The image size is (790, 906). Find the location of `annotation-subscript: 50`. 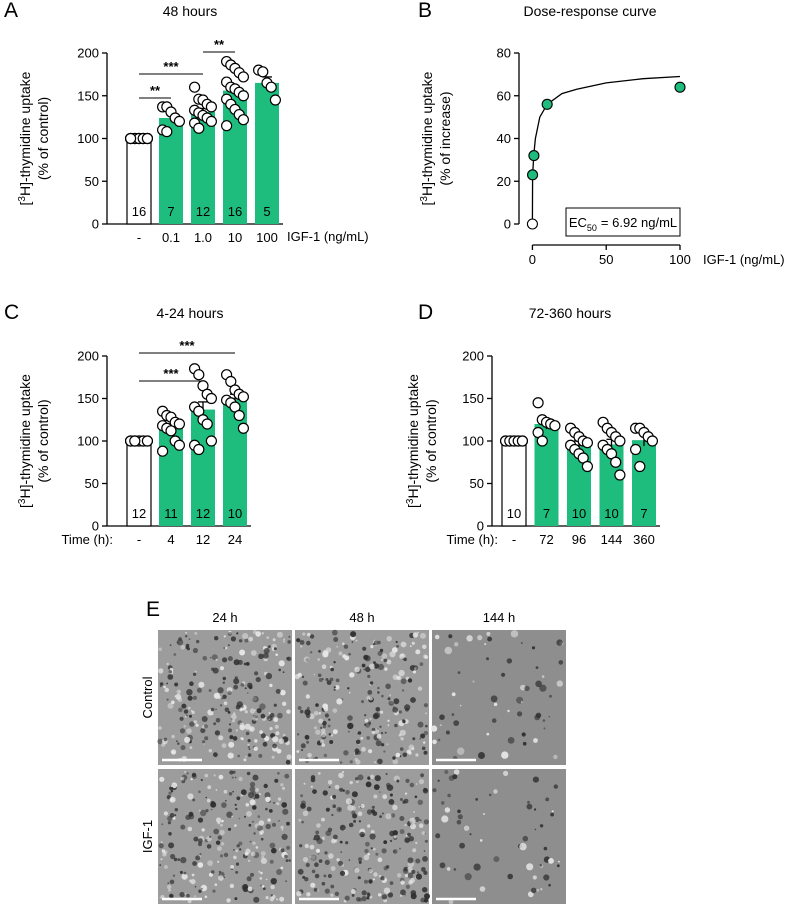

annotation-subscript: 50 is located at coordinates (592, 228).